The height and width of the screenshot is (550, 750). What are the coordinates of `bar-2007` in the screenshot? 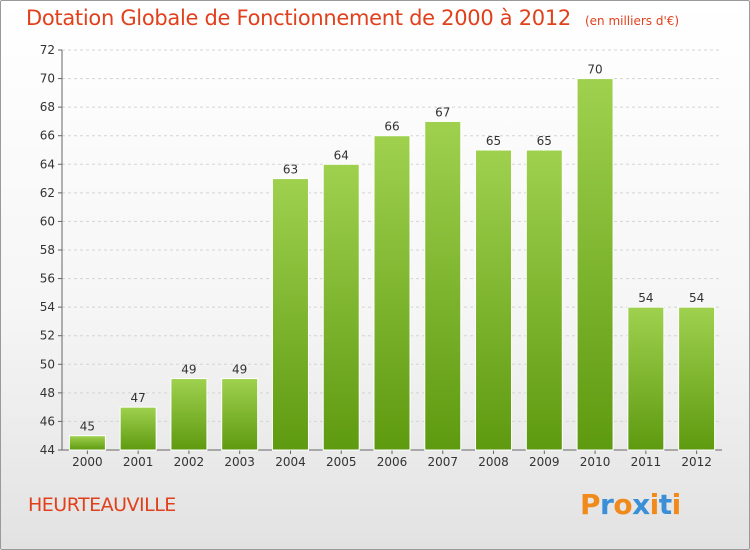 It's located at (443, 285).